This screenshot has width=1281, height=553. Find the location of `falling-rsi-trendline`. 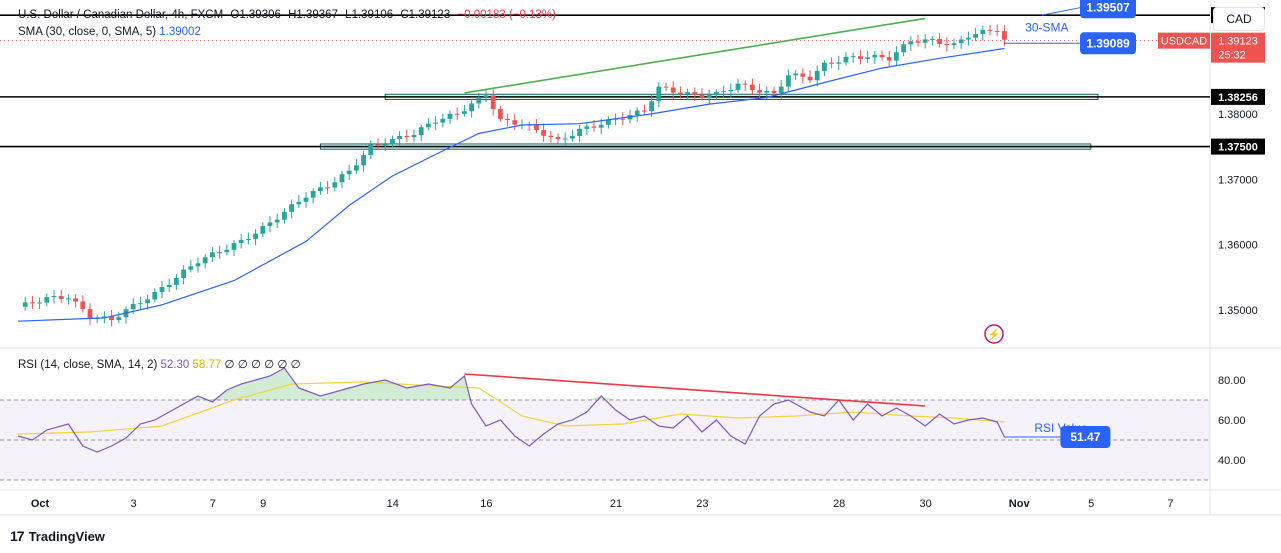

falling-rsi-trendline is located at coordinates (695, 390).